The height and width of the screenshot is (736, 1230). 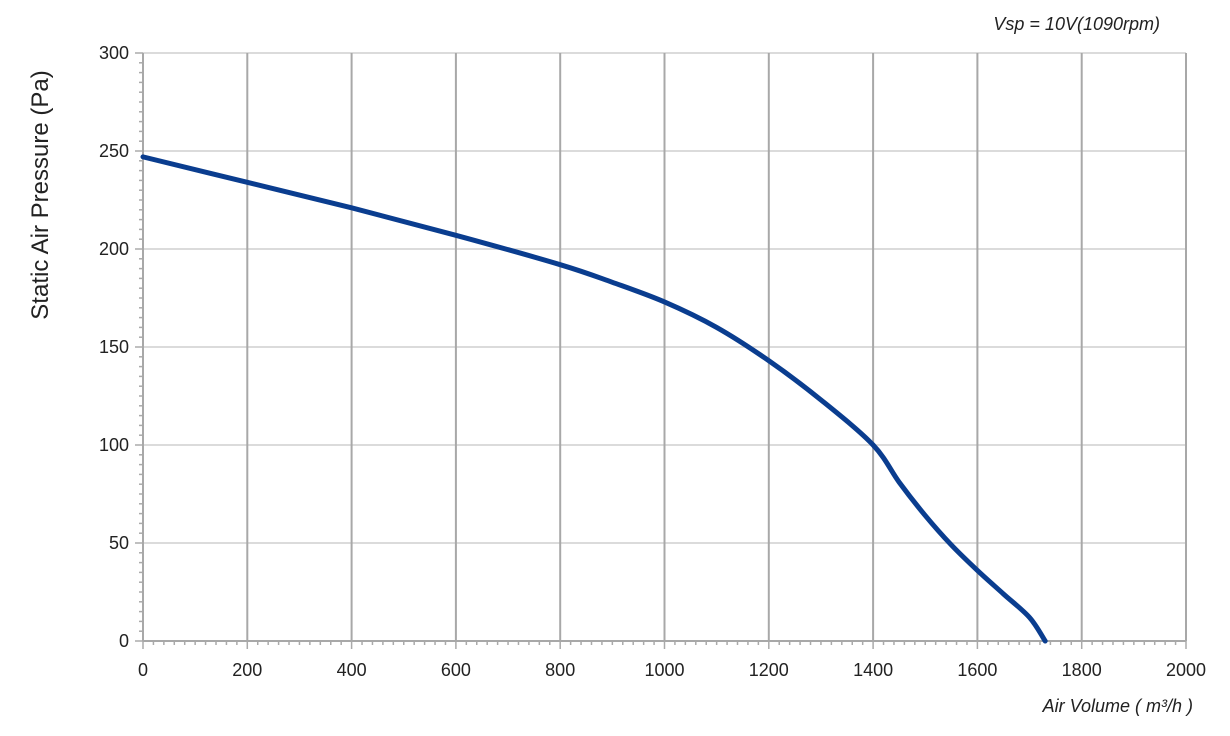 What do you see at coordinates (124, 641) in the screenshot?
I see `y-tick-label: 0` at bounding box center [124, 641].